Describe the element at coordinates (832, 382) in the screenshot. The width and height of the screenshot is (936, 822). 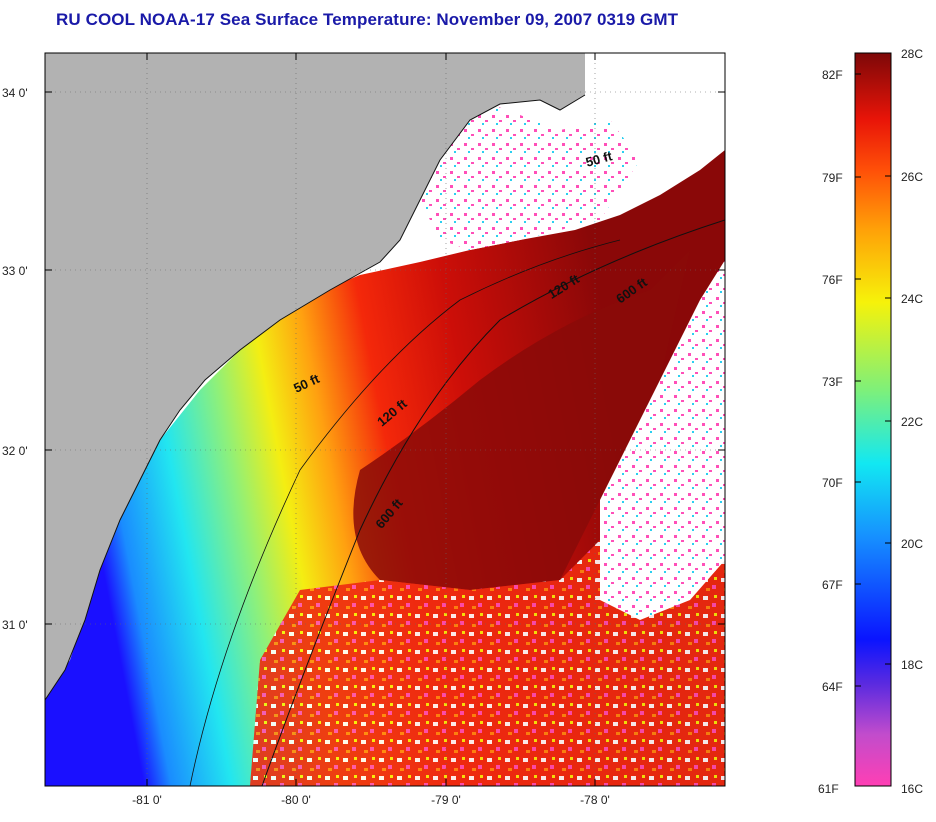
I see `cb-f-73: 73F` at that location.